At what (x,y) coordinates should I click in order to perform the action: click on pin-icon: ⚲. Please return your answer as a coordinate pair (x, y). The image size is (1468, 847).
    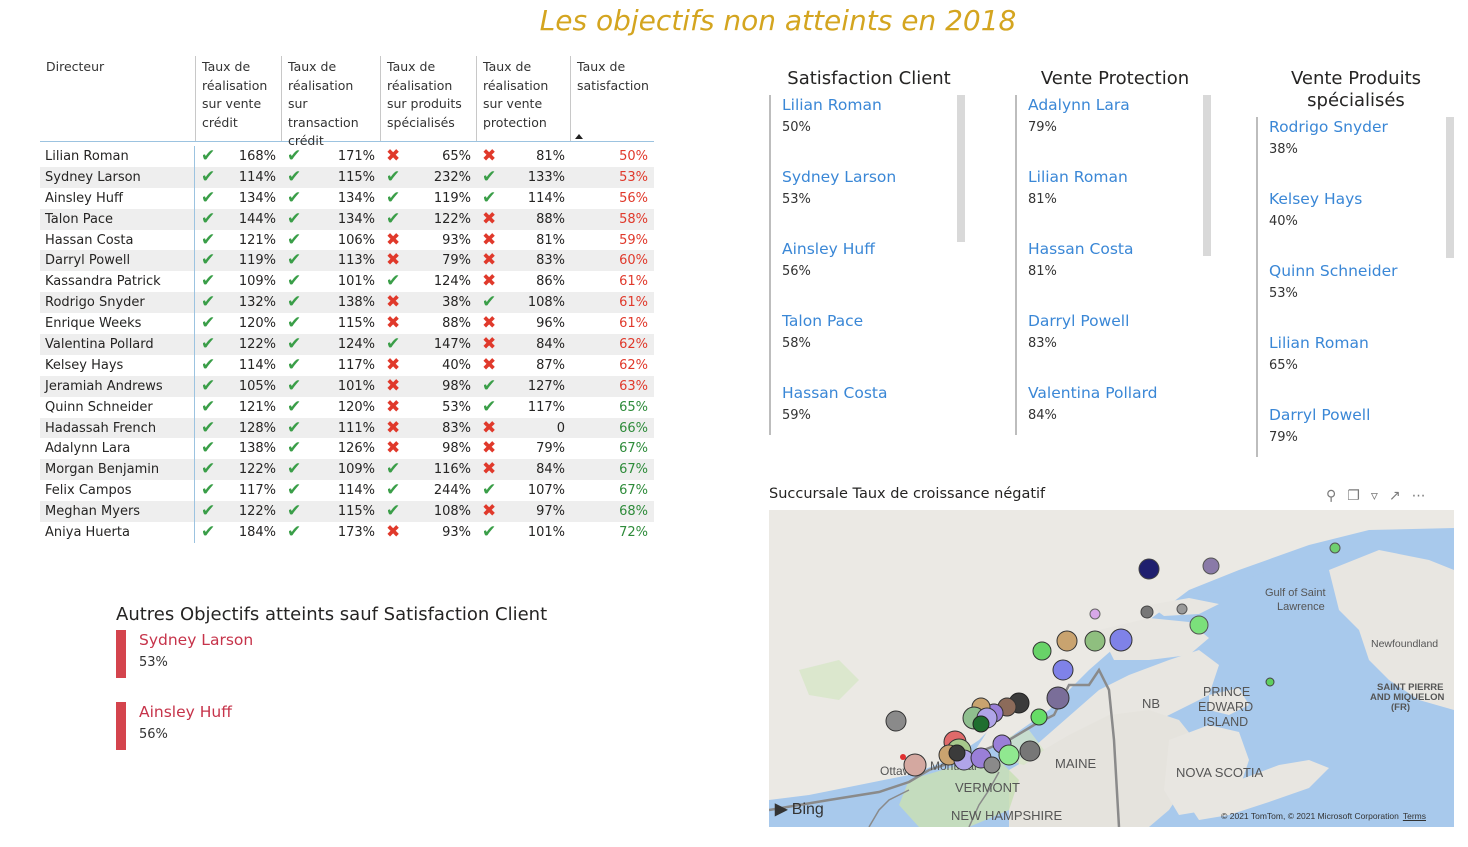
    Looking at the image, I should click on (1331, 496).